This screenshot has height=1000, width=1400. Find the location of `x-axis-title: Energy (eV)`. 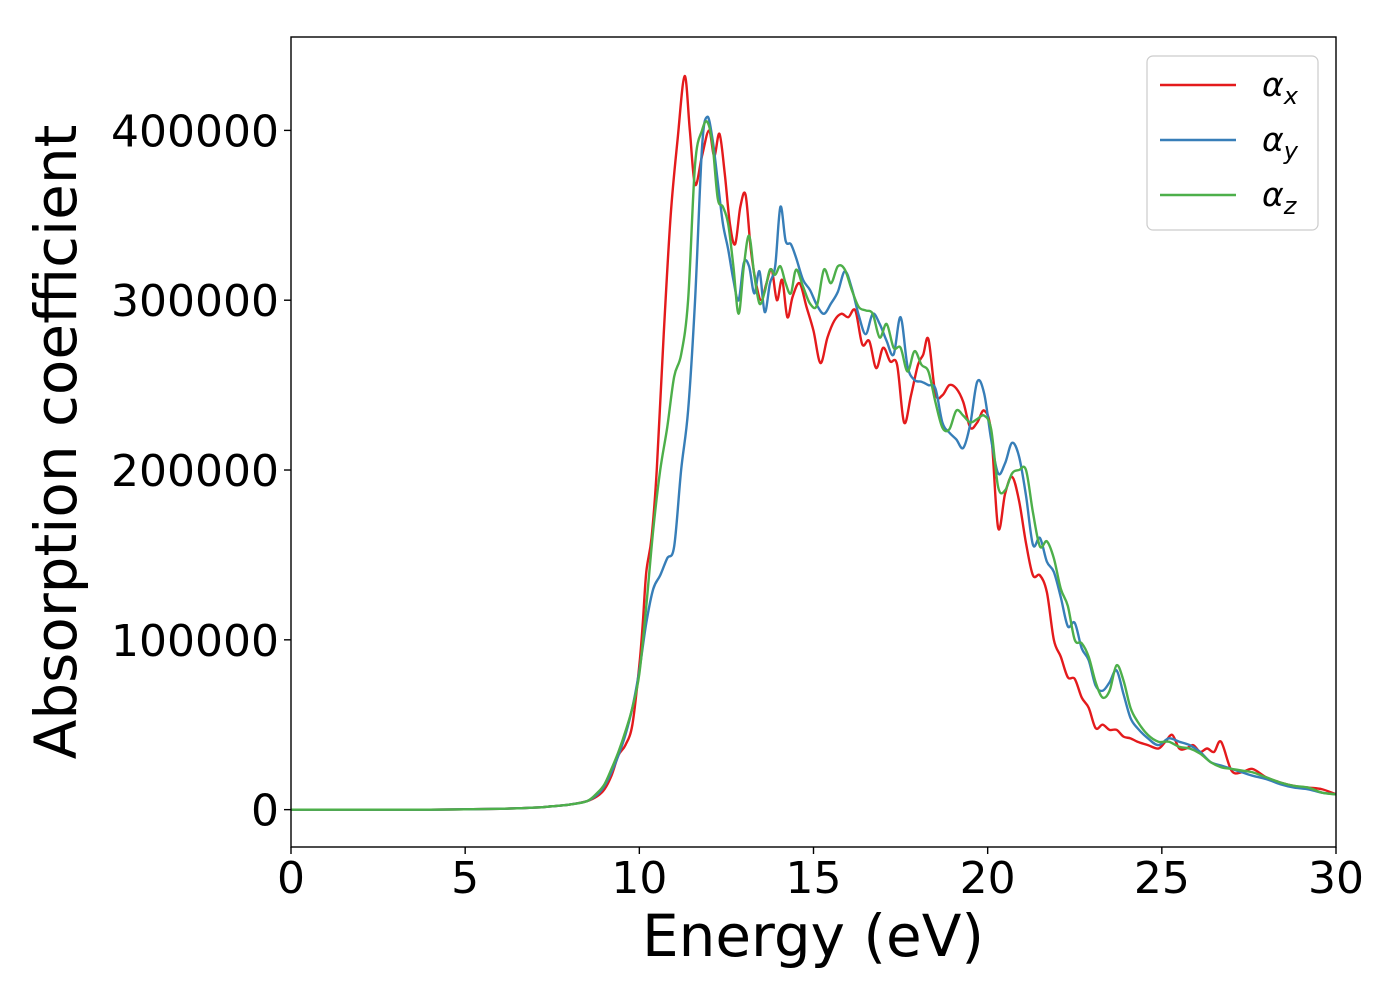

x-axis-title: Energy (eV) is located at coordinates (813, 936).